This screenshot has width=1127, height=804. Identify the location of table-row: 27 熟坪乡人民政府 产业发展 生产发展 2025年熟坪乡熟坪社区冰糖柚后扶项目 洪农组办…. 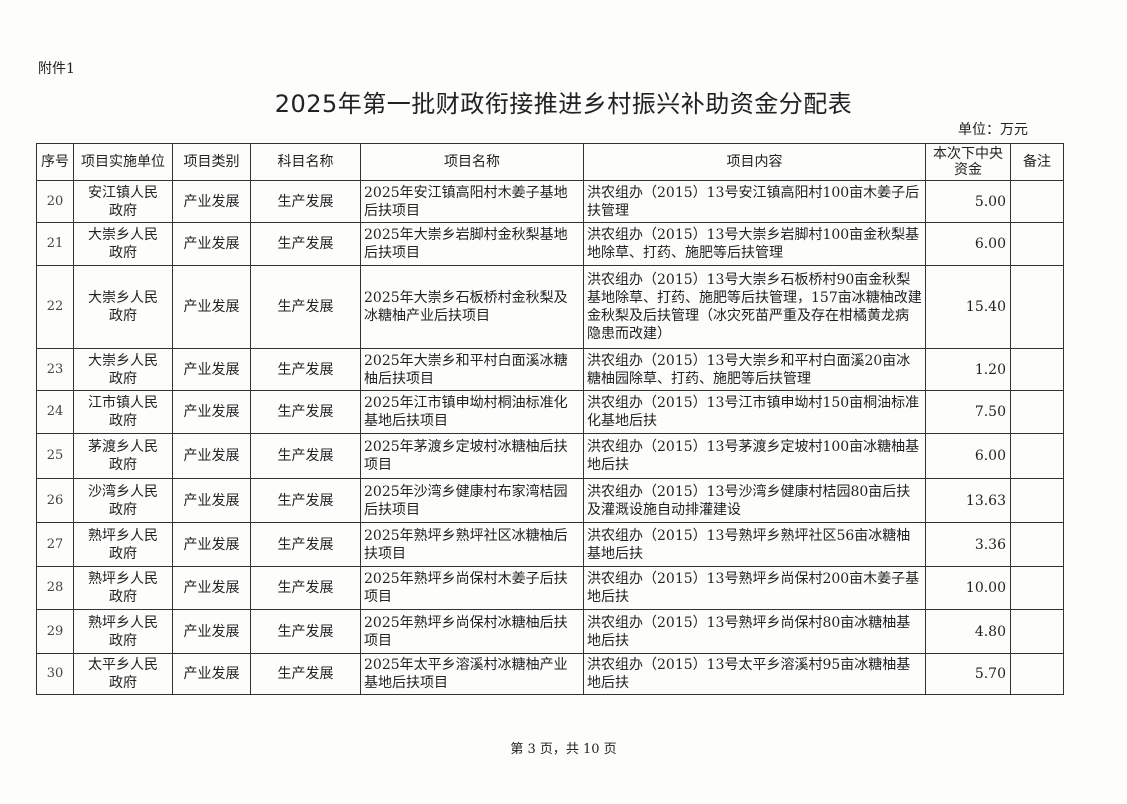
(550, 544).